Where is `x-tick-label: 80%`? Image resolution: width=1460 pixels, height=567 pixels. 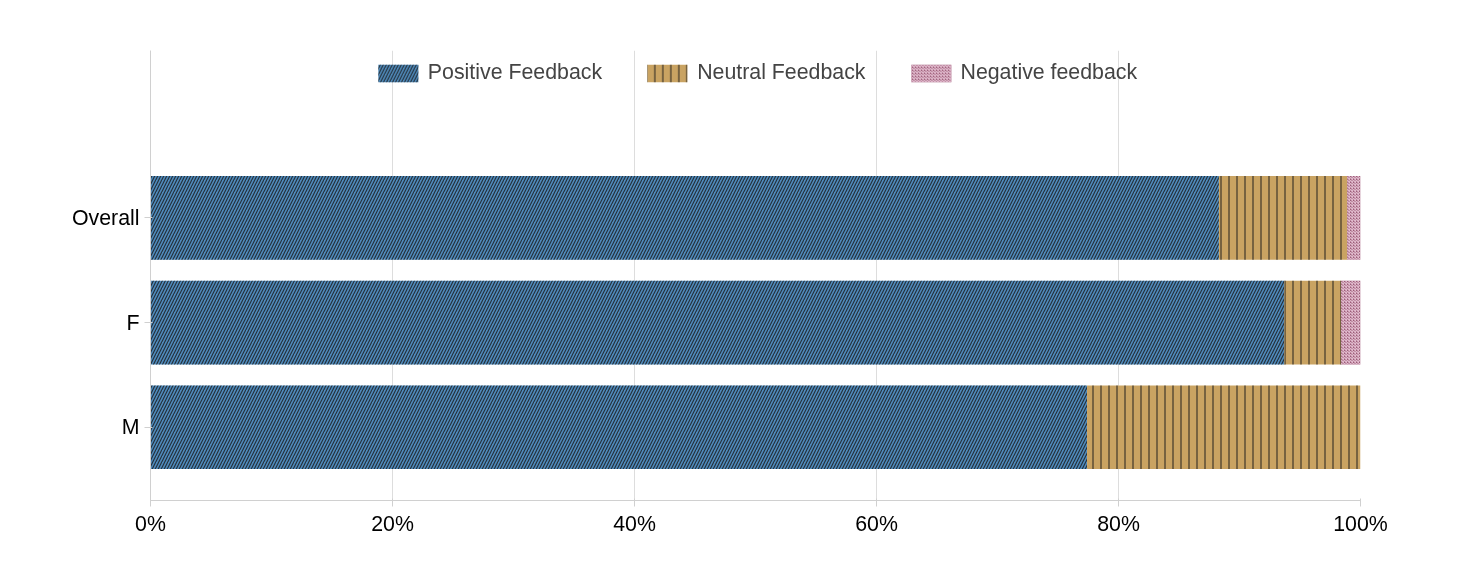 x-tick-label: 80% is located at coordinates (1118, 523).